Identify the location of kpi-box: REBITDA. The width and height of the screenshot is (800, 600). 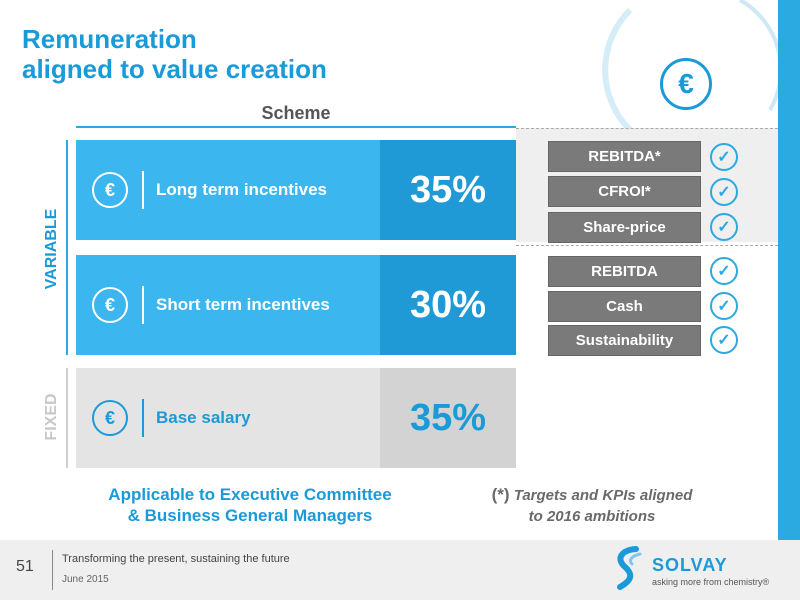
(624, 271).